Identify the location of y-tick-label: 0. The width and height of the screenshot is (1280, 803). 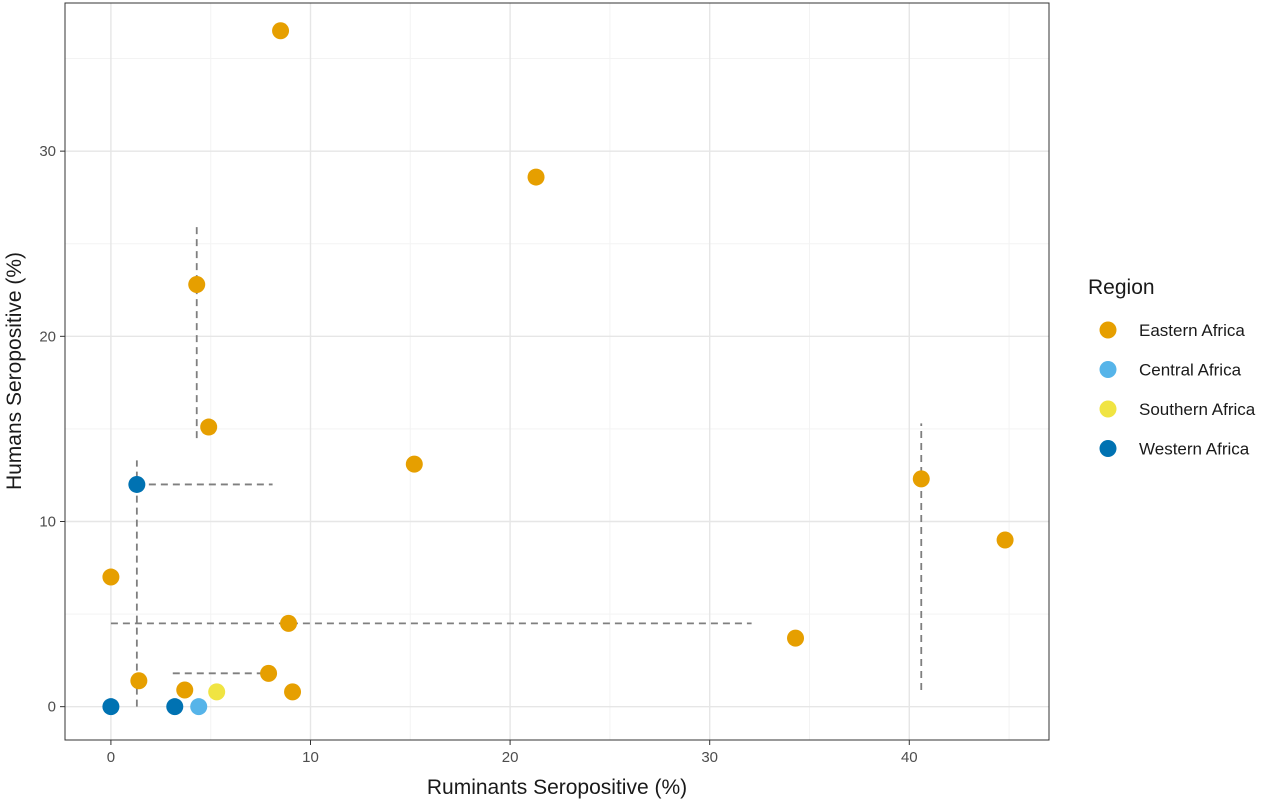
(52, 707).